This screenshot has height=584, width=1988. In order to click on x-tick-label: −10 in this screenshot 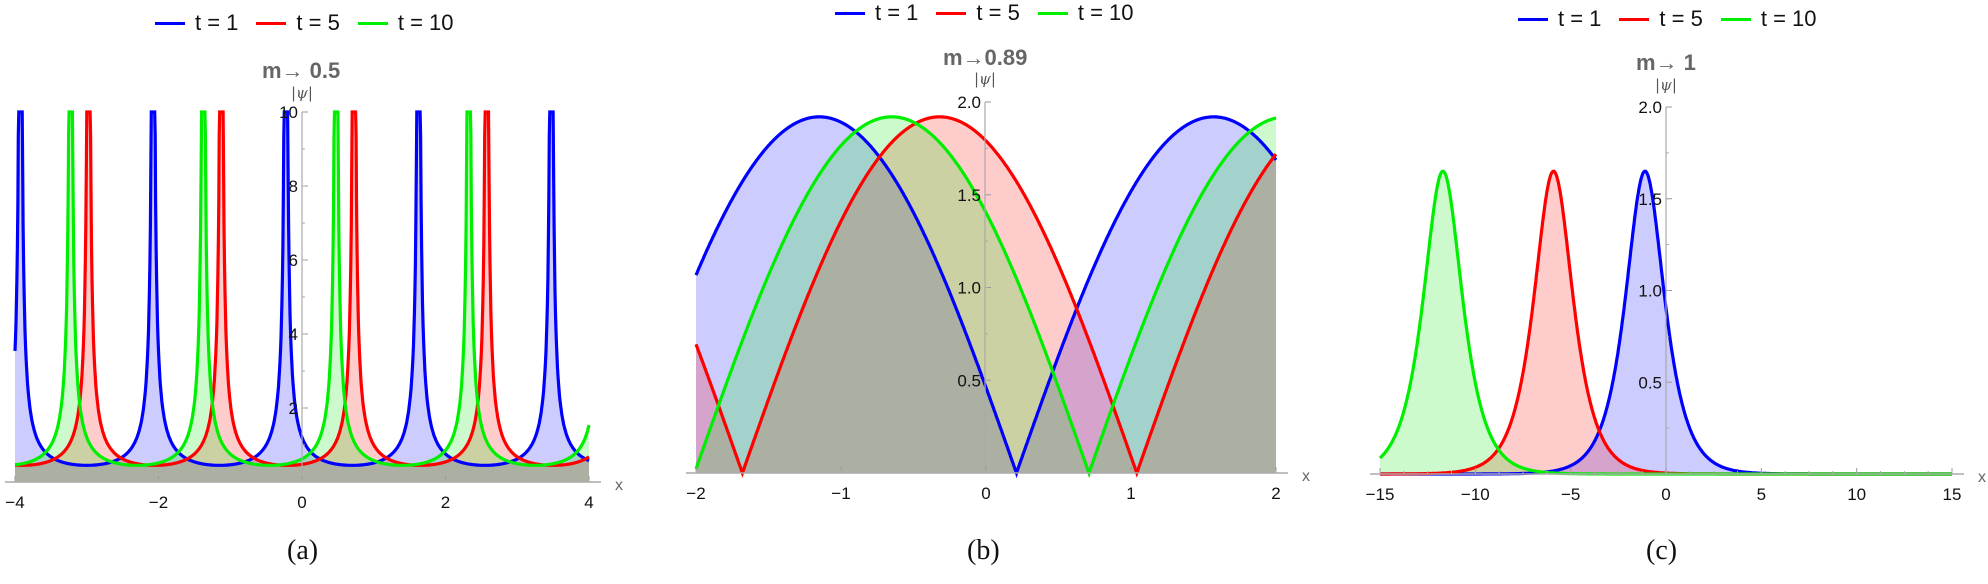, I will do `click(1475, 494)`.